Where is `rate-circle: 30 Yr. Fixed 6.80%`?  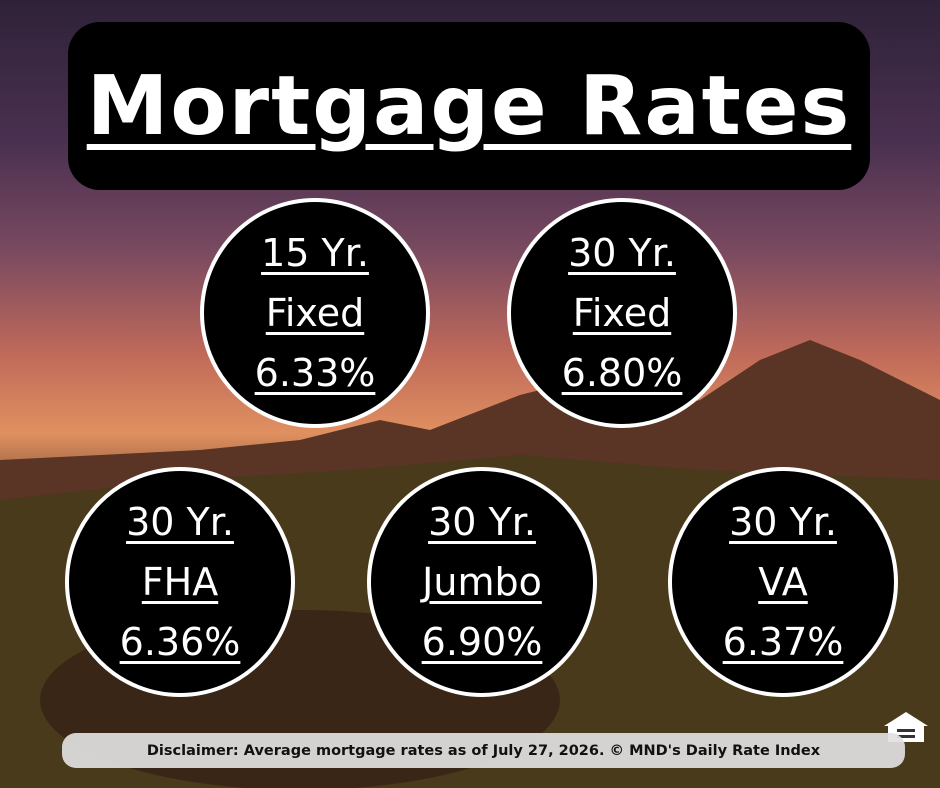 rate-circle: 30 Yr. Fixed 6.80% is located at coordinates (622, 313).